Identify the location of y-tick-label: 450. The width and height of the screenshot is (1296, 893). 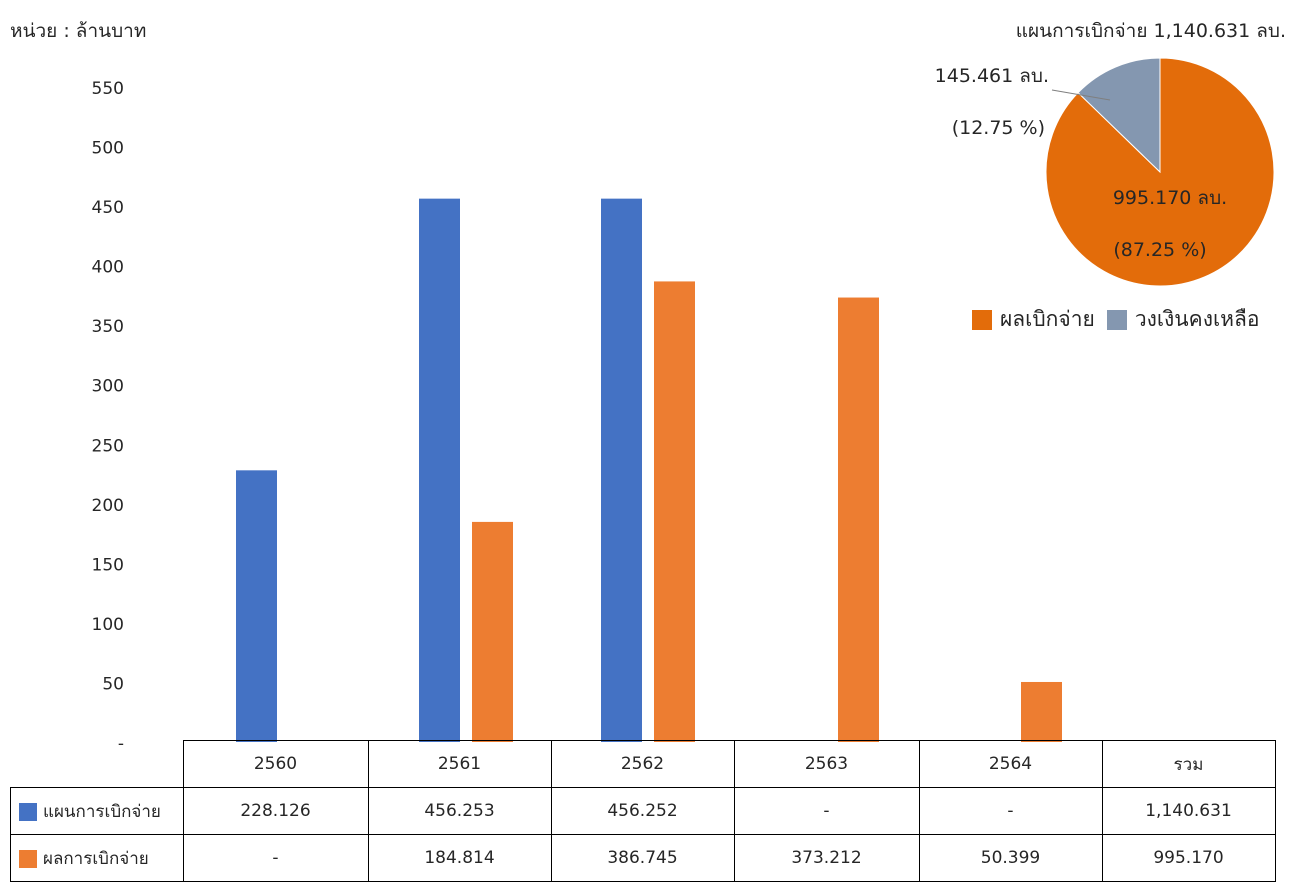
(108, 208).